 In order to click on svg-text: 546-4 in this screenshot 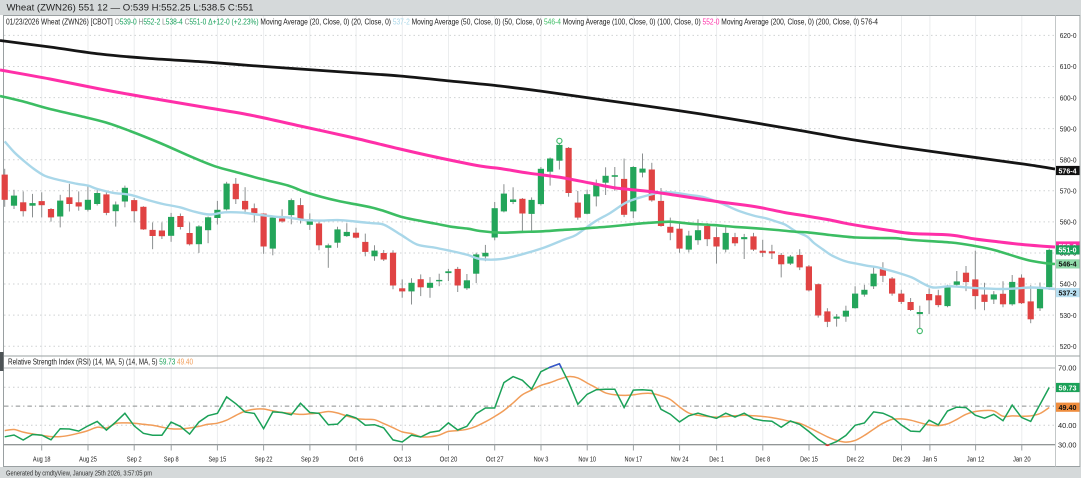, I will do `click(1068, 264)`.